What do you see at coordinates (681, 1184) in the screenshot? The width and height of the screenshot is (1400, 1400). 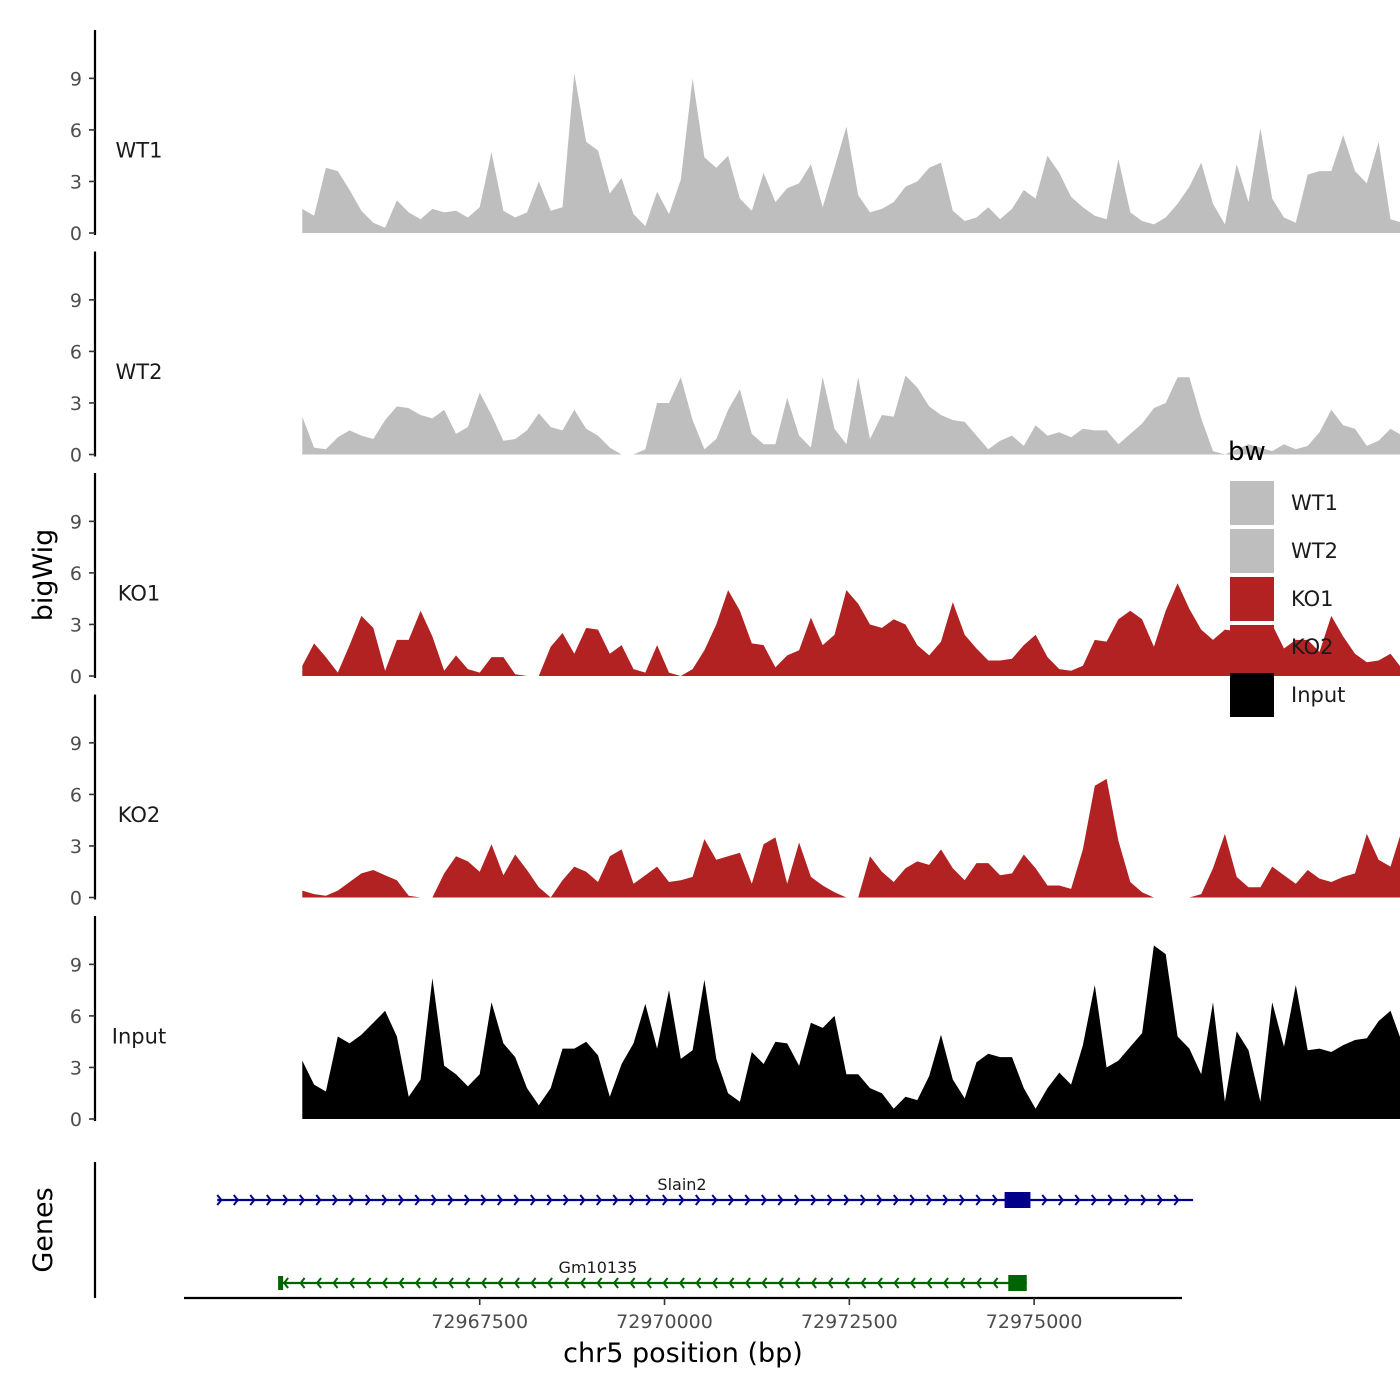 I see `gene-label: Slain2` at bounding box center [681, 1184].